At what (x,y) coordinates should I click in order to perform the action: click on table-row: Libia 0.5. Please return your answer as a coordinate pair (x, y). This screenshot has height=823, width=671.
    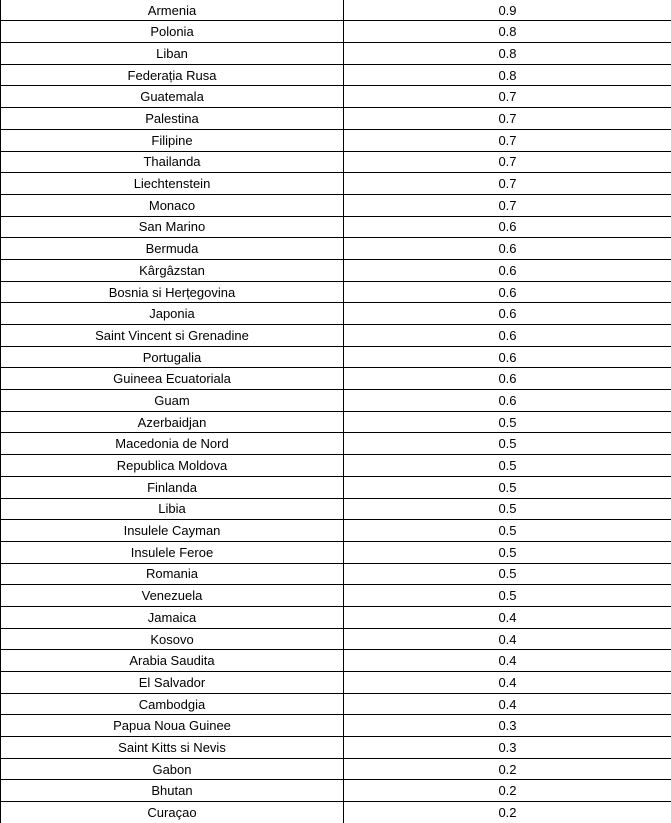
    Looking at the image, I should click on (335, 509).